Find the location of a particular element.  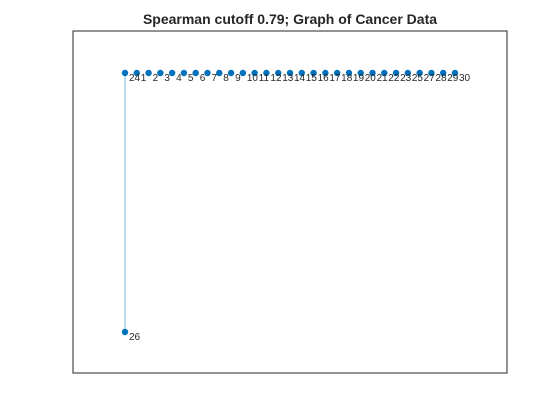

node-label-30: 30 is located at coordinates (465, 78).